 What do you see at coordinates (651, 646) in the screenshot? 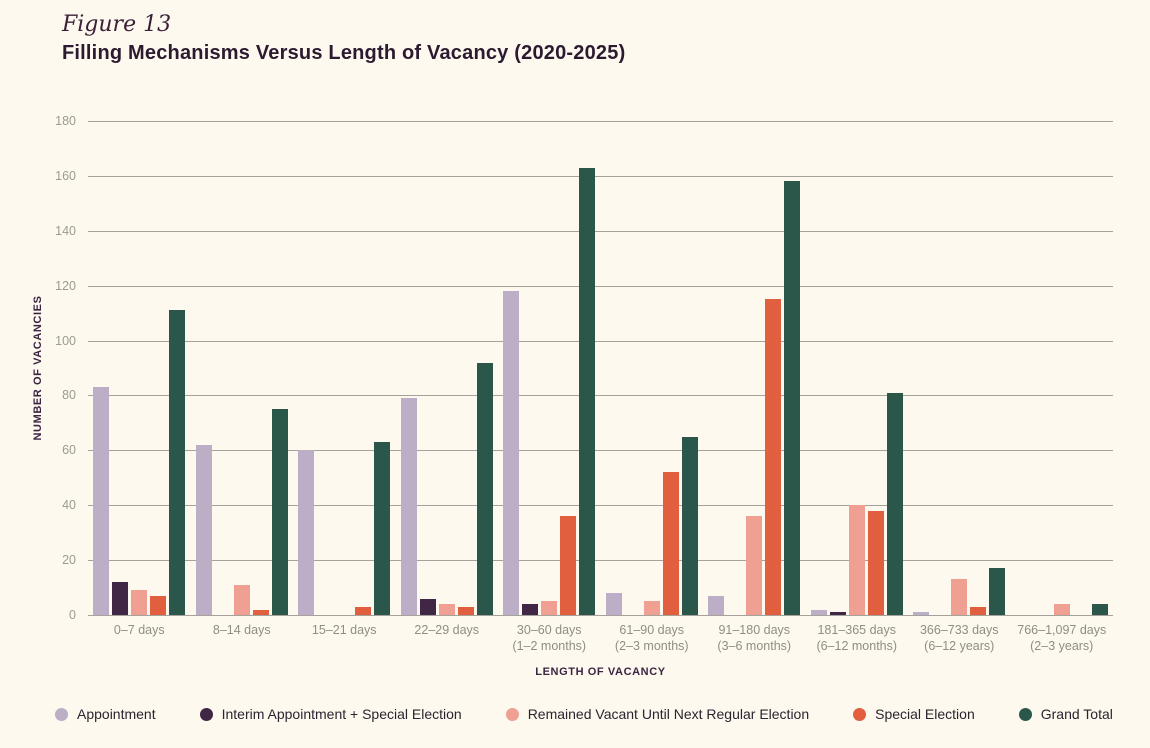
I see `x-category-sublabel: (2–3 months)` at bounding box center [651, 646].